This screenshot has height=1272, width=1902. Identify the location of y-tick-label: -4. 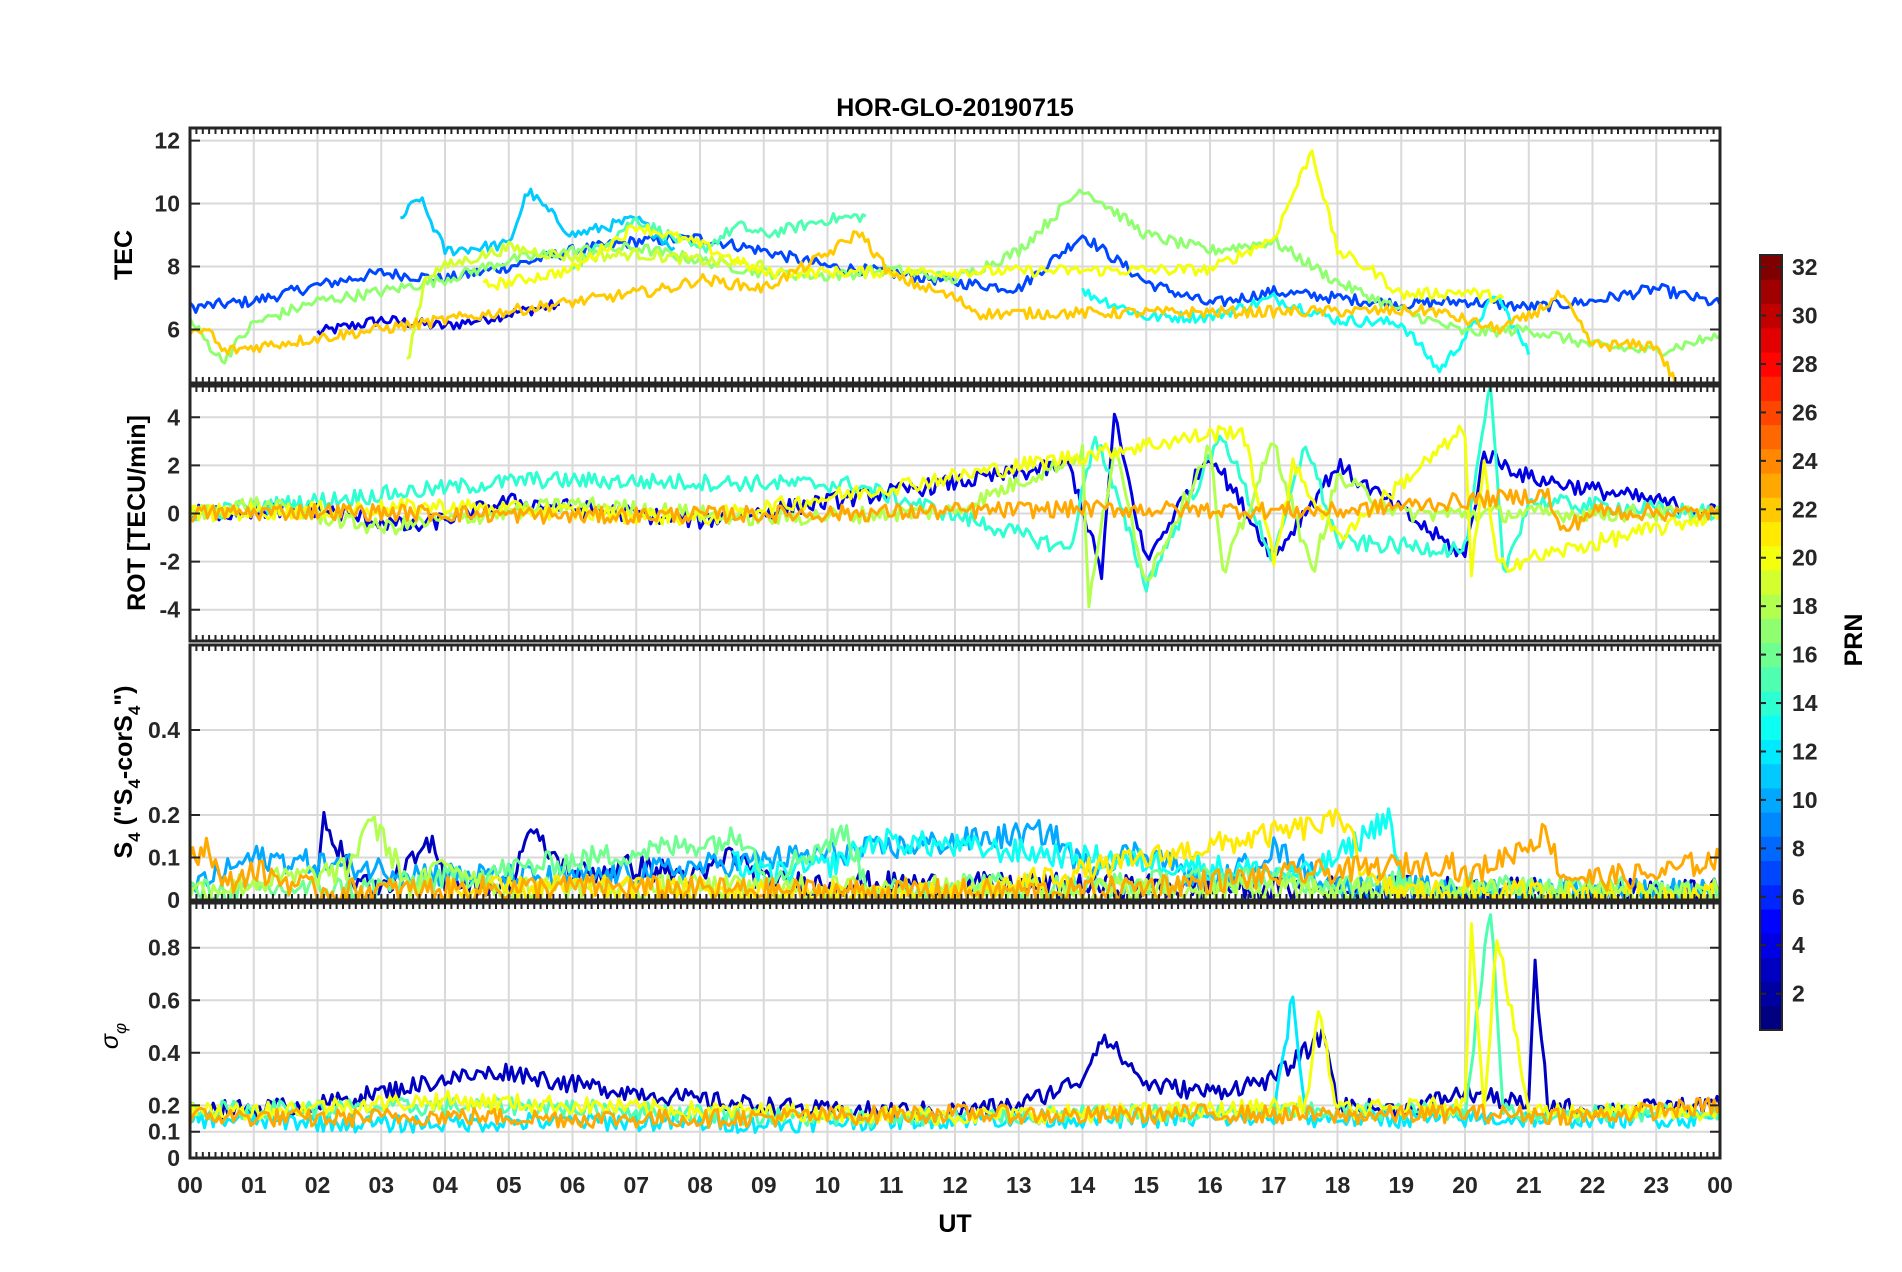
(170, 610).